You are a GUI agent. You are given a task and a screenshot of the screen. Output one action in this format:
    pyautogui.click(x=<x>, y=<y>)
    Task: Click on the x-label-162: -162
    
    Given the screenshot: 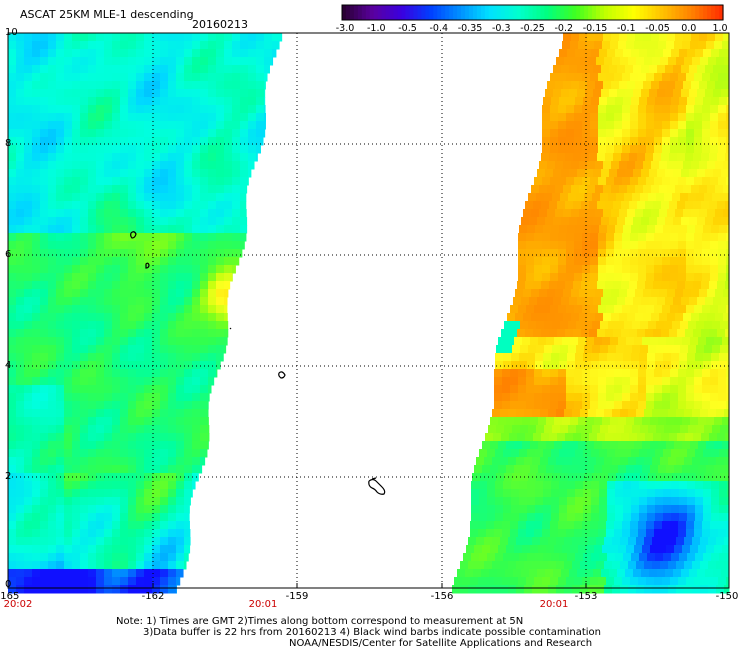 What is the action you would take?
    pyautogui.click(x=153, y=596)
    